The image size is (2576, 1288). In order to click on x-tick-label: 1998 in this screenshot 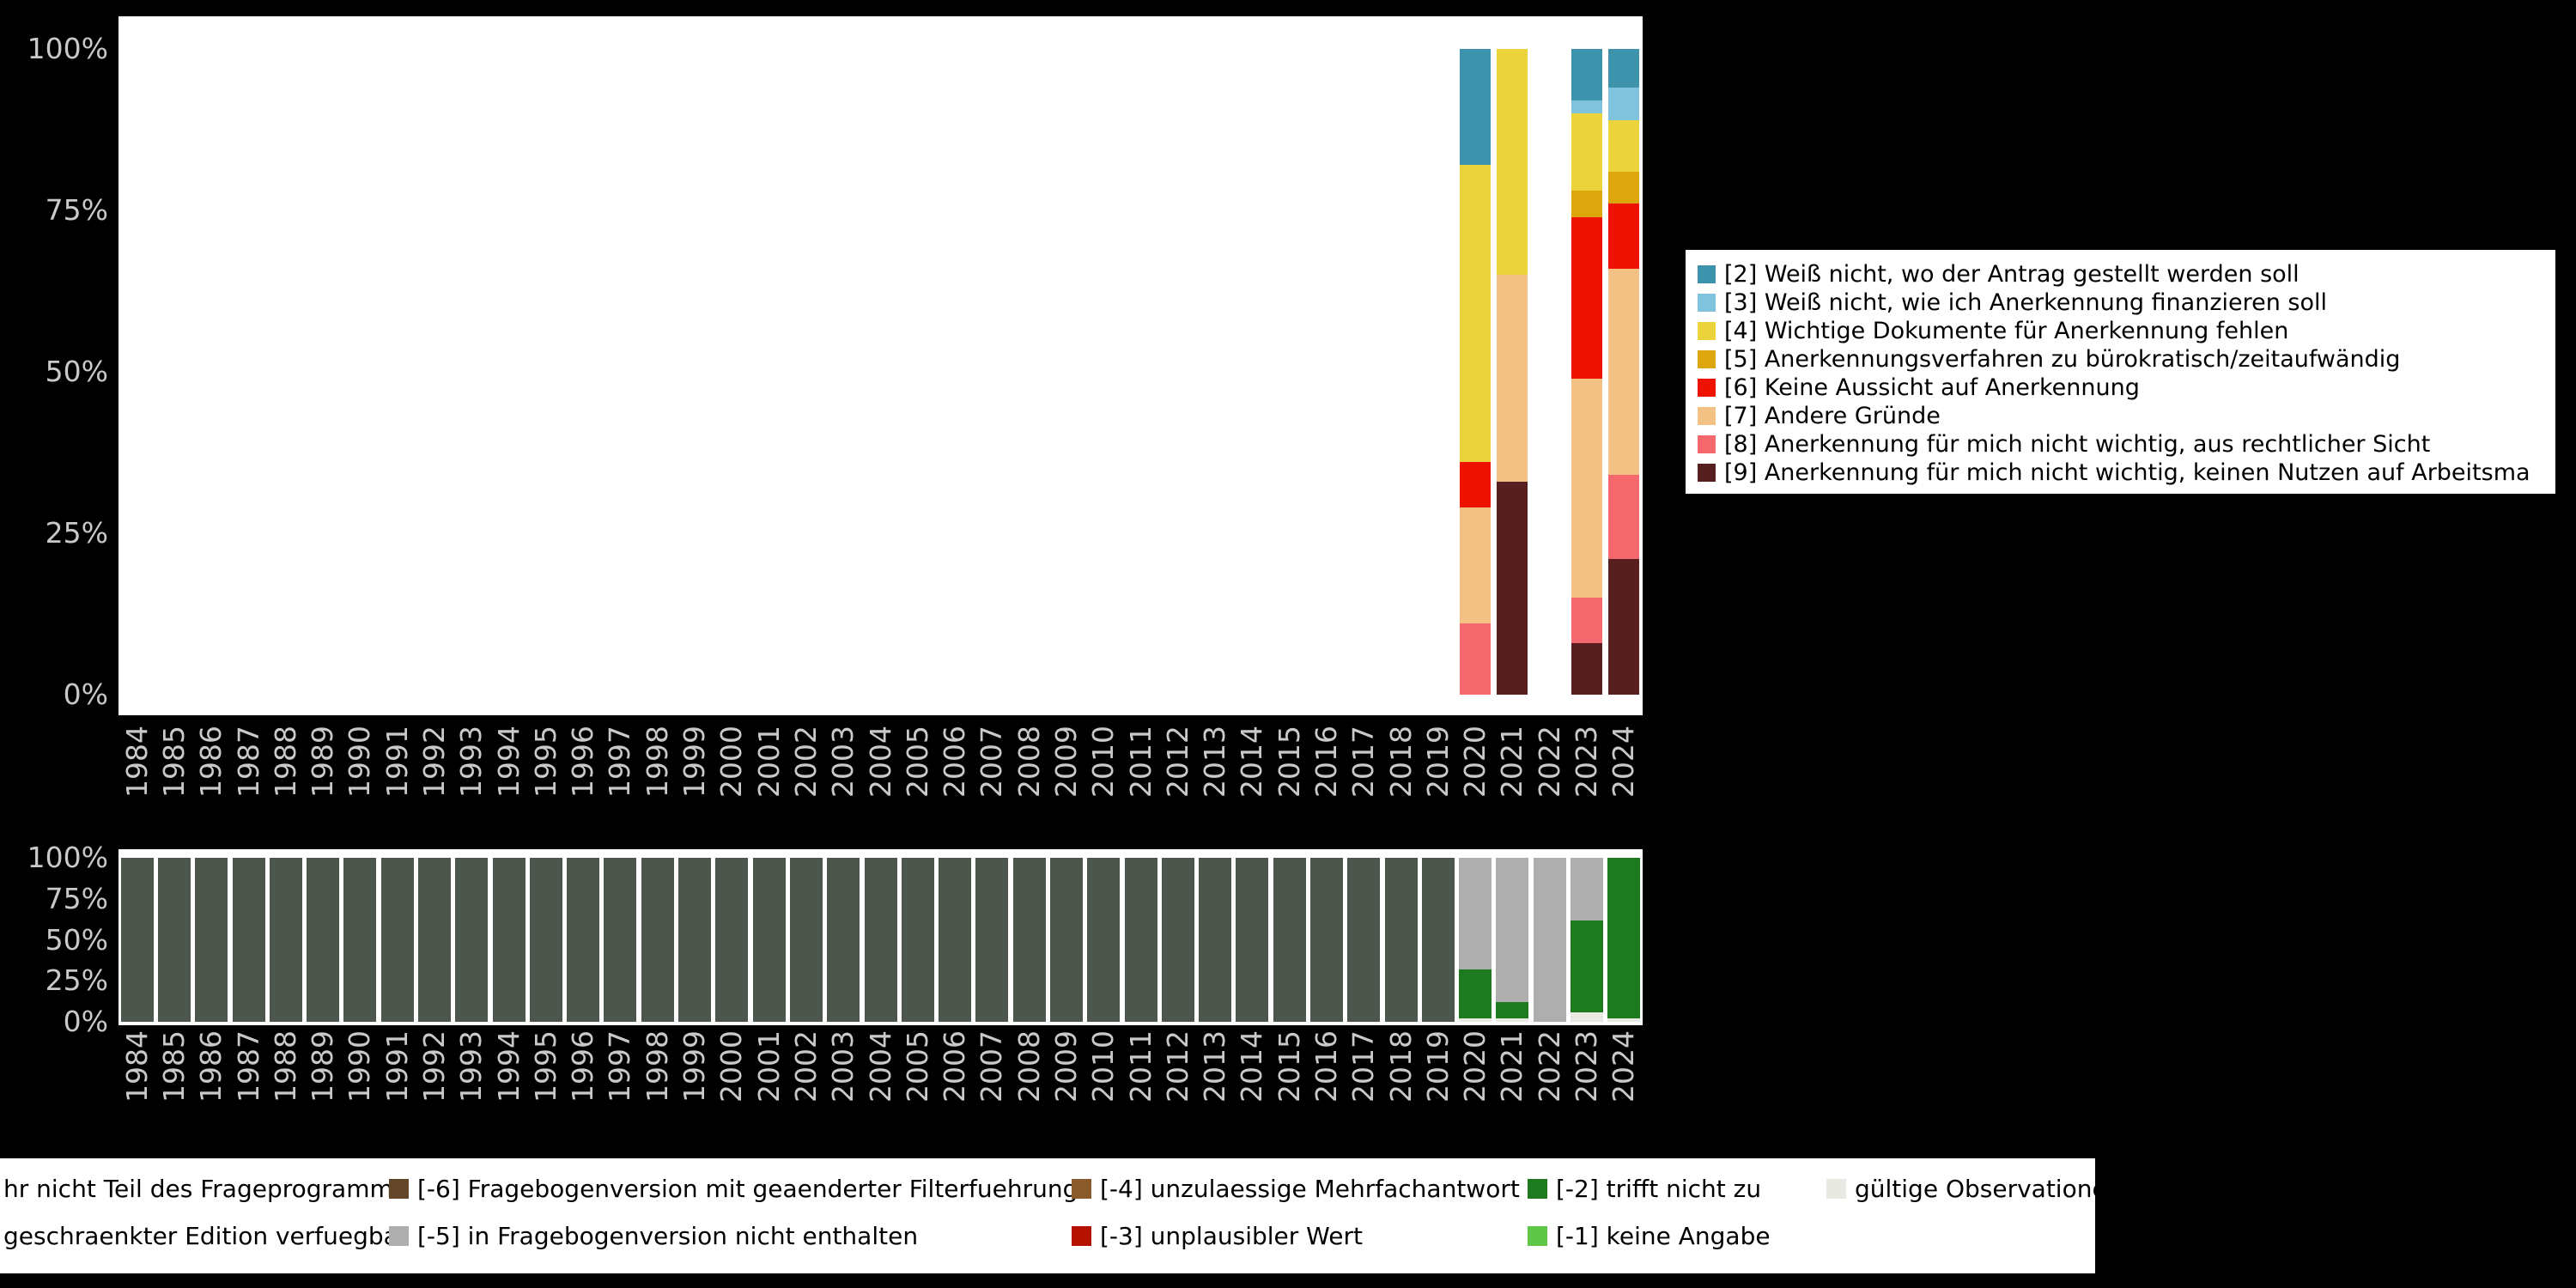, I will do `click(657, 1067)`.